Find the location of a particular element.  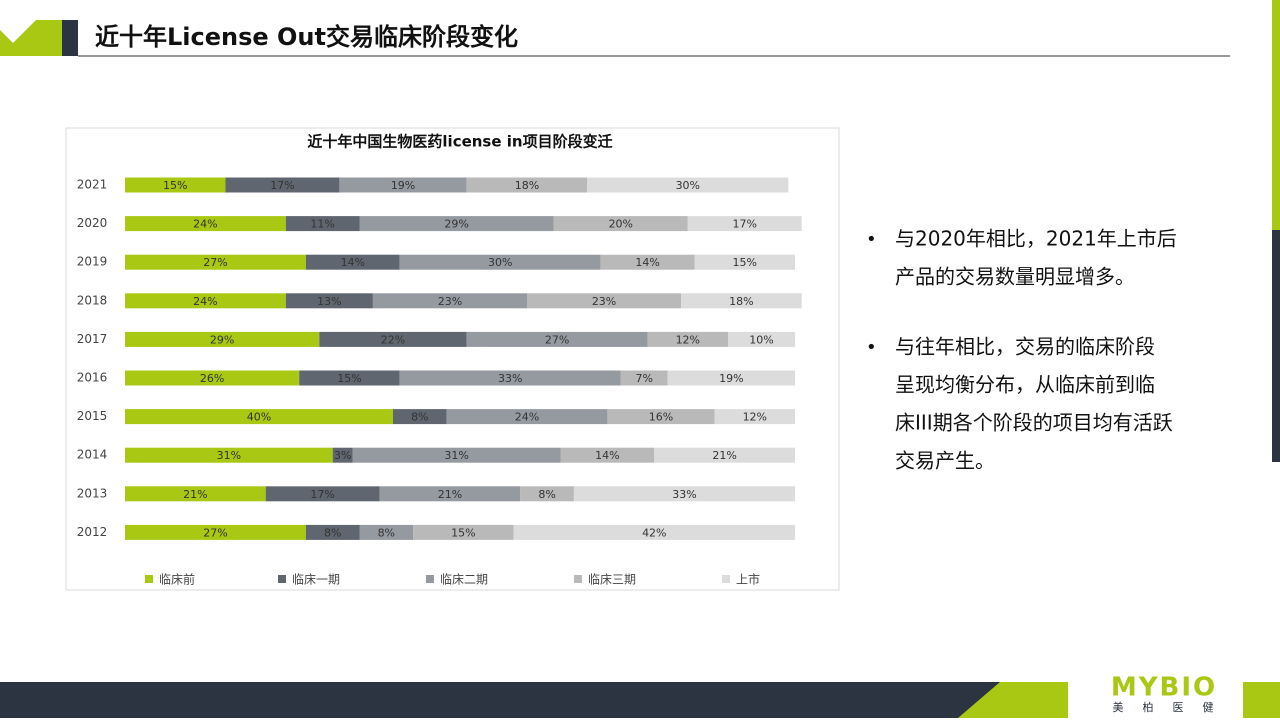

data-label: 13% is located at coordinates (329, 301).